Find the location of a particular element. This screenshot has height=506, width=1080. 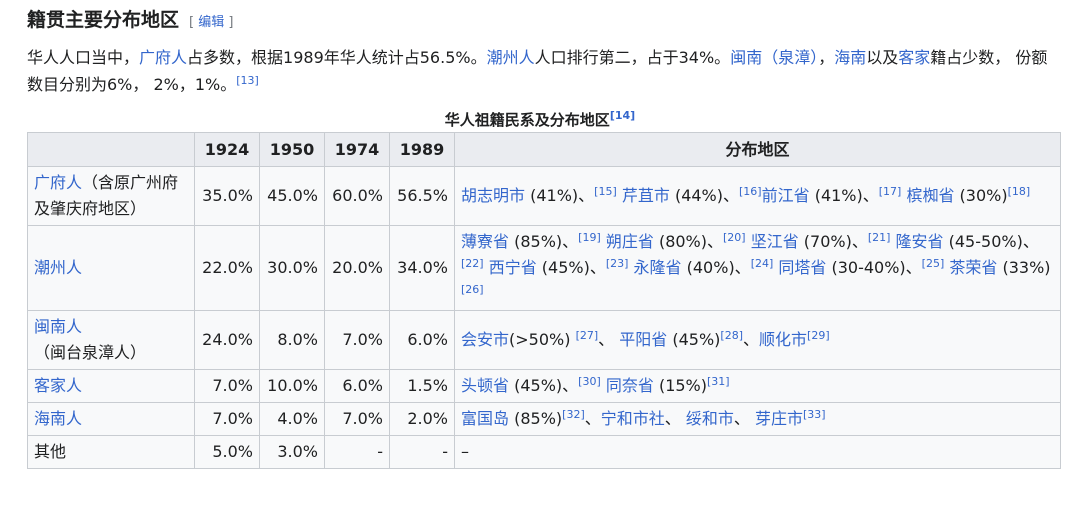

section-title: 籍贯主要分布地区 is located at coordinates (103, 20).